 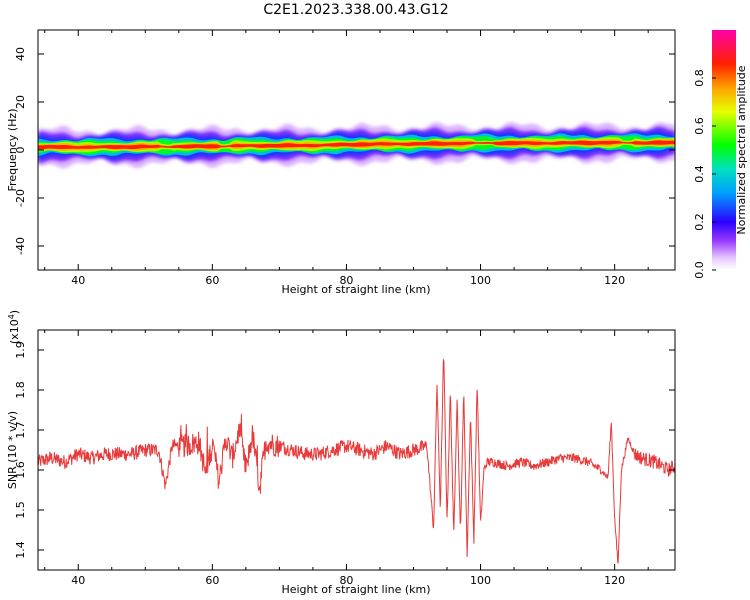 What do you see at coordinates (724, 150) in the screenshot?
I see `colorbar-scale` at bounding box center [724, 150].